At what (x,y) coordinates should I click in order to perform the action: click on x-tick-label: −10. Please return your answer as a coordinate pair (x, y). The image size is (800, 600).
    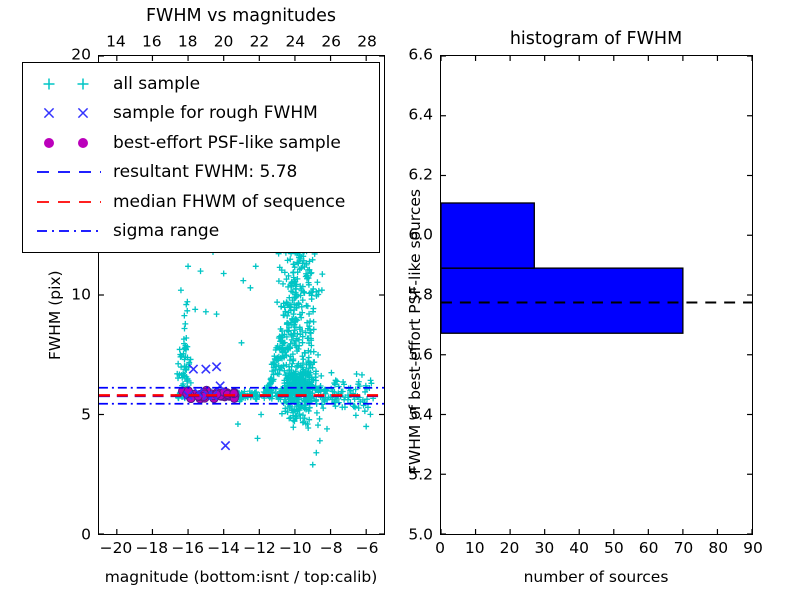
    Looking at the image, I should click on (295, 548).